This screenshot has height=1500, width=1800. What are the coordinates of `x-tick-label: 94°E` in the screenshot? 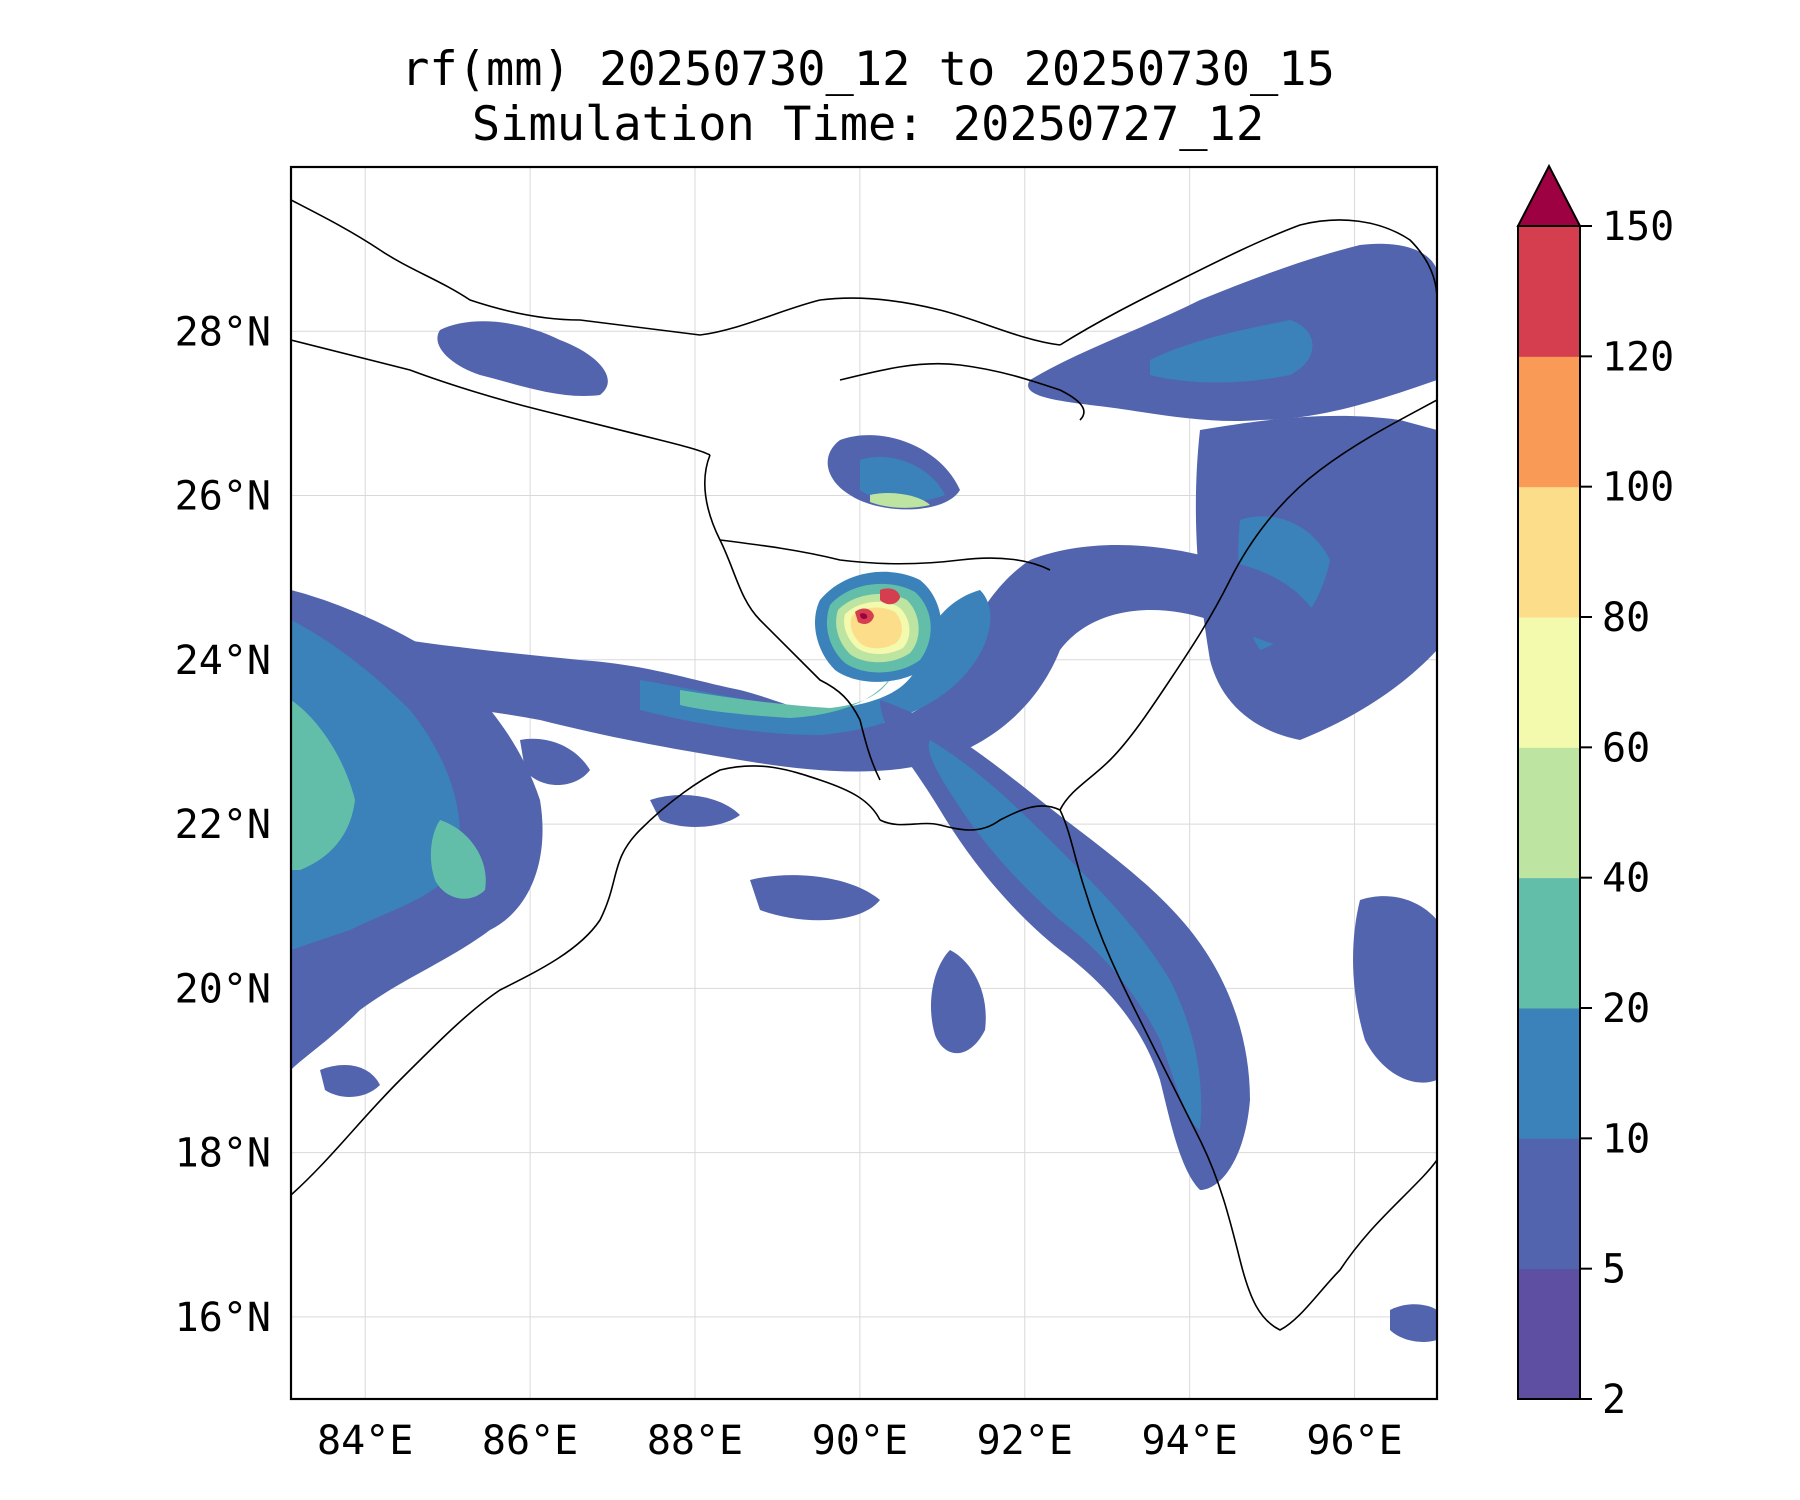 It's located at (1189, 1441).